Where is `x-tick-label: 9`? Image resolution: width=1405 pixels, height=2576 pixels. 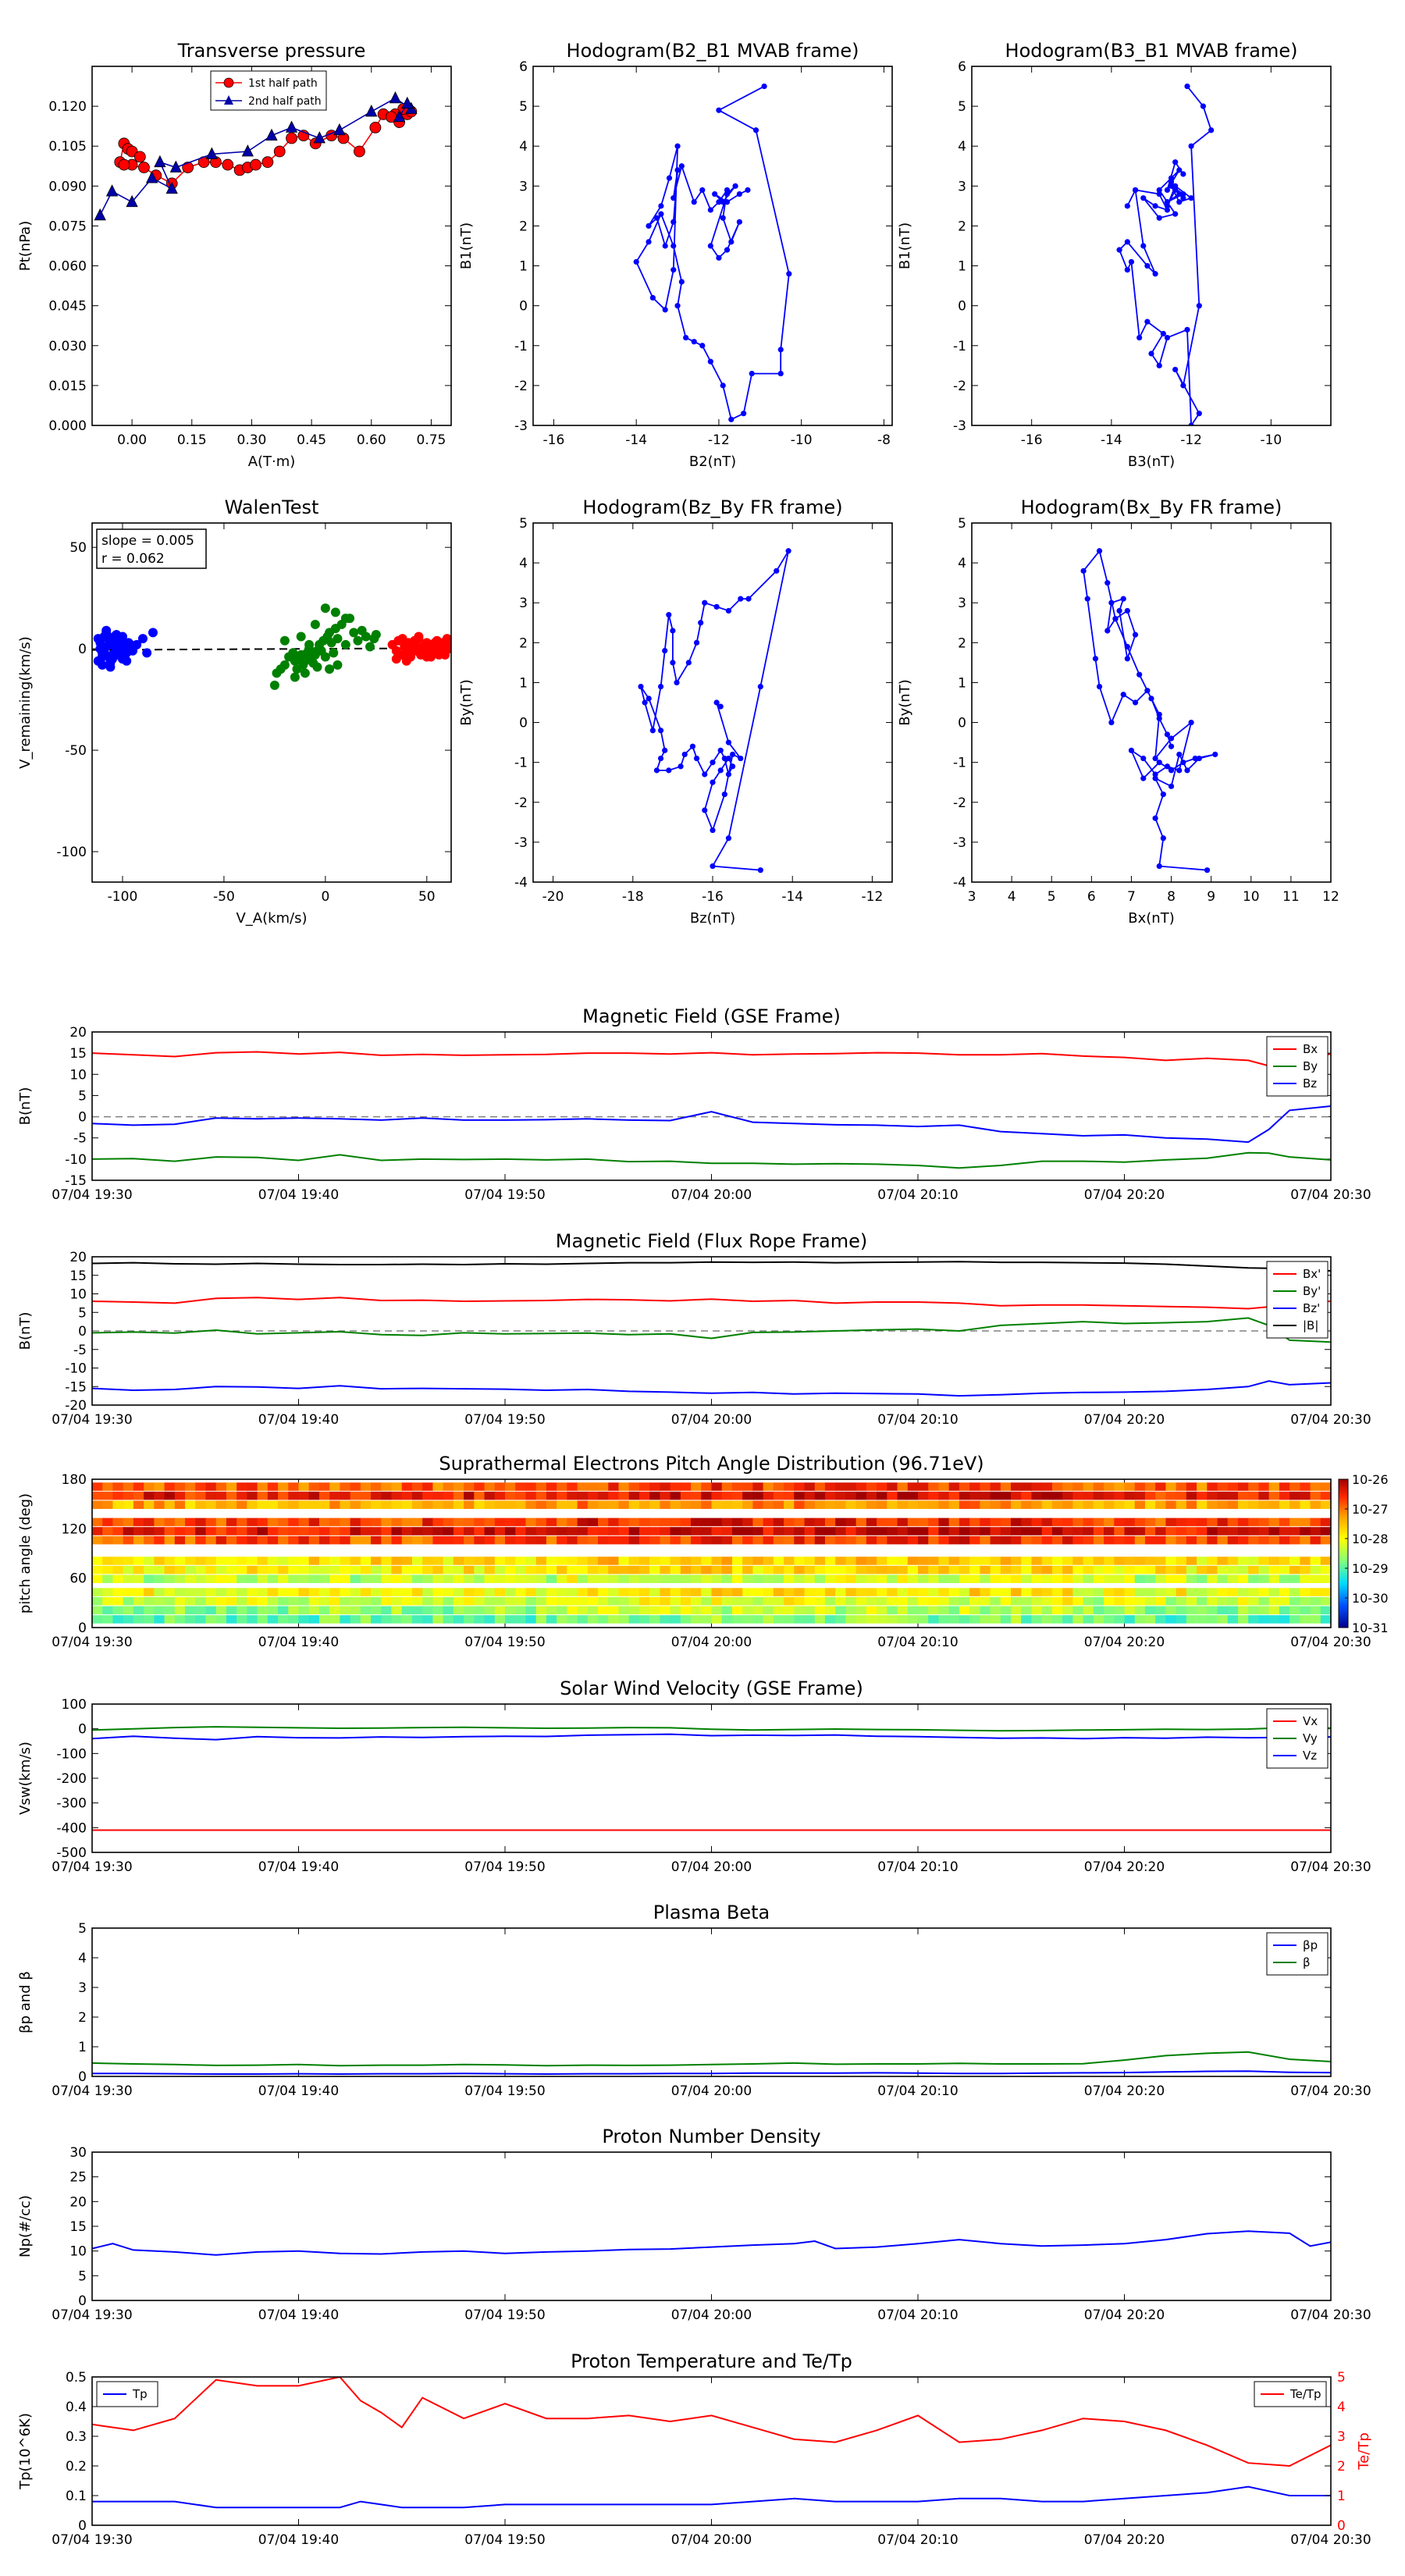
x-tick-label: 9 is located at coordinates (1211, 897).